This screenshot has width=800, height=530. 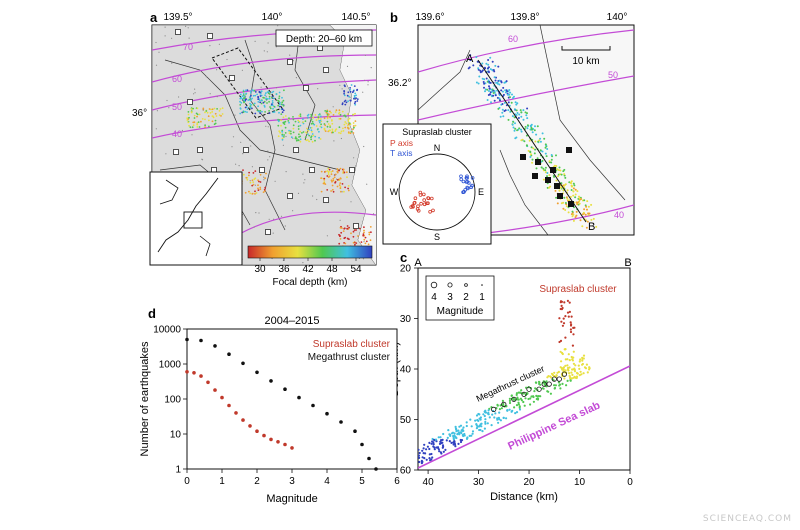 What do you see at coordinates (586, 48) in the screenshot?
I see `panel-b-scale-bar` at bounding box center [586, 48].